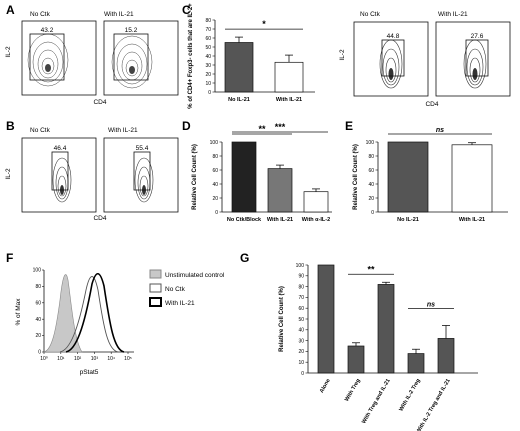  Describe the element at coordinates (349, 126) in the screenshot. I see `panel-e-letter: E` at that location.